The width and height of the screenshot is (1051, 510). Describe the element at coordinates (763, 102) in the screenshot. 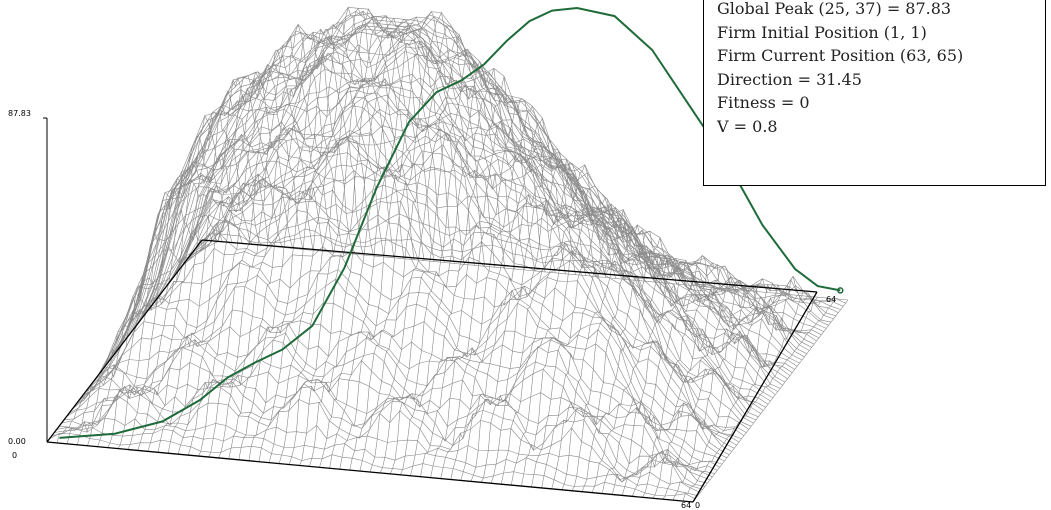

I see `fitness-text: Fitness = 0` at that location.